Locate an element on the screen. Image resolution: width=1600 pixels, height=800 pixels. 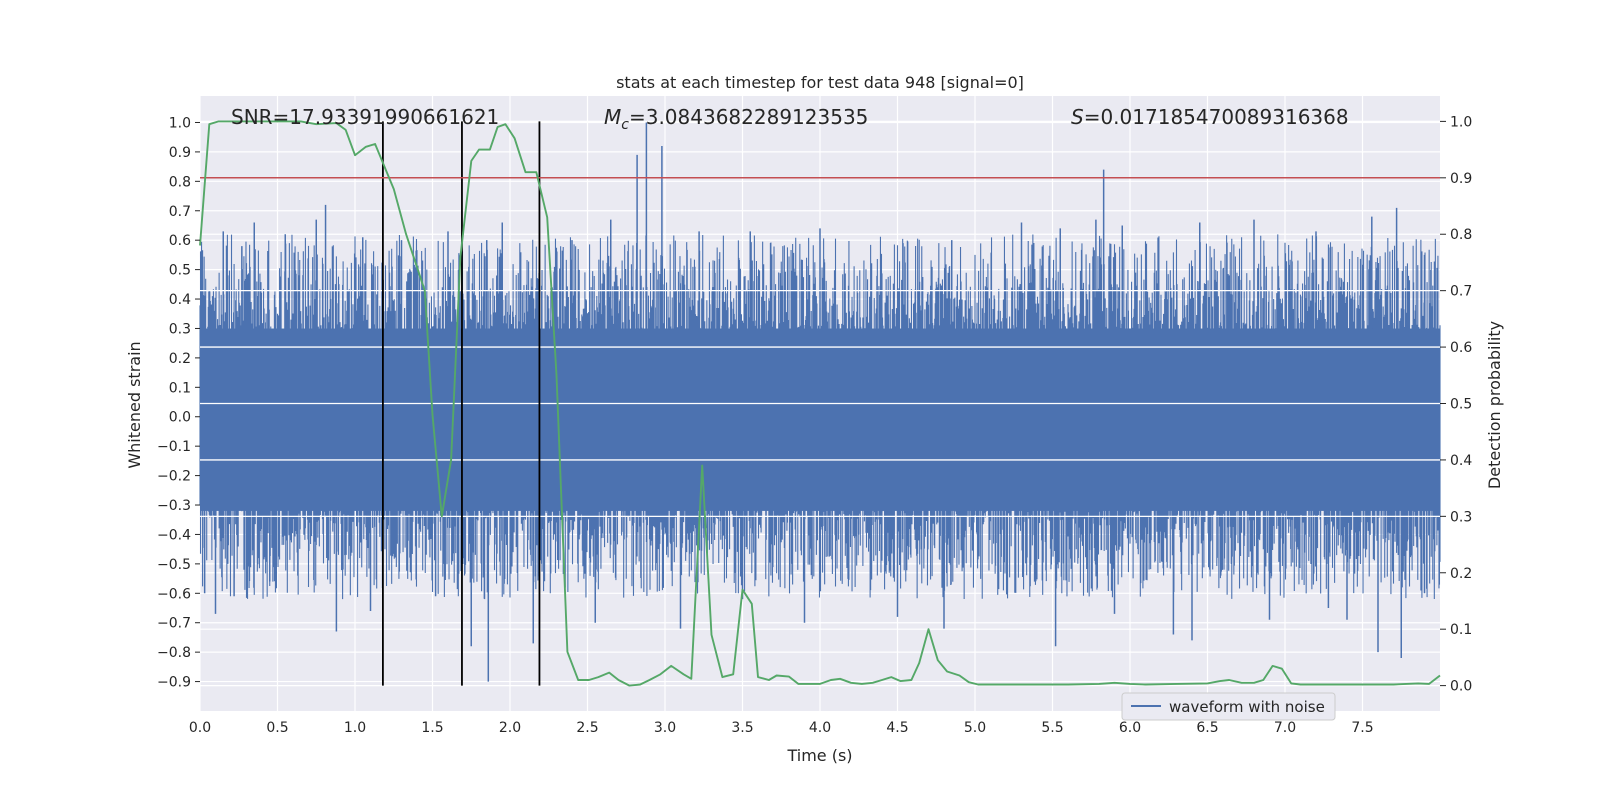
y-tick-label: 0.9 is located at coordinates (180, 153).